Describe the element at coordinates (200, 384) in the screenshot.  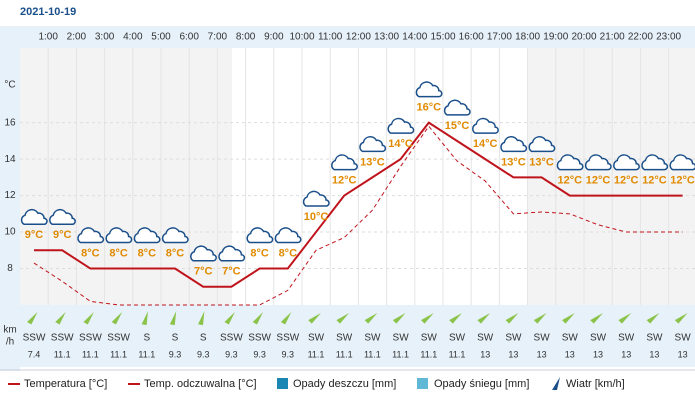
I see `legend-label: Temp. odczuwalna [°C]` at that location.